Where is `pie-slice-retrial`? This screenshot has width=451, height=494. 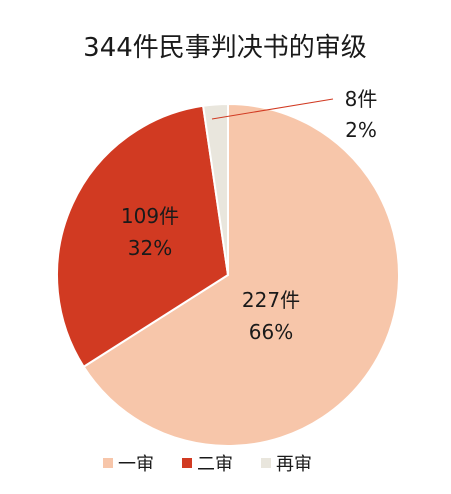
pie-slice-retrial is located at coordinates (215, 189).